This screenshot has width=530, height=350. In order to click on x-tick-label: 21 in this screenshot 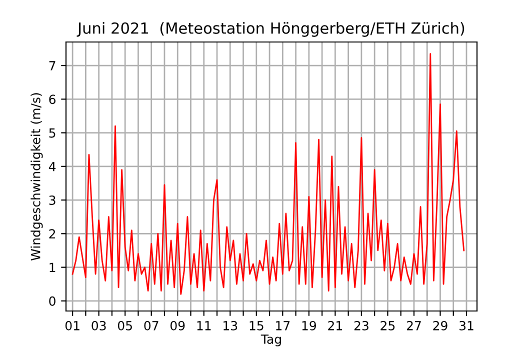, I will do `click(335, 325)`.